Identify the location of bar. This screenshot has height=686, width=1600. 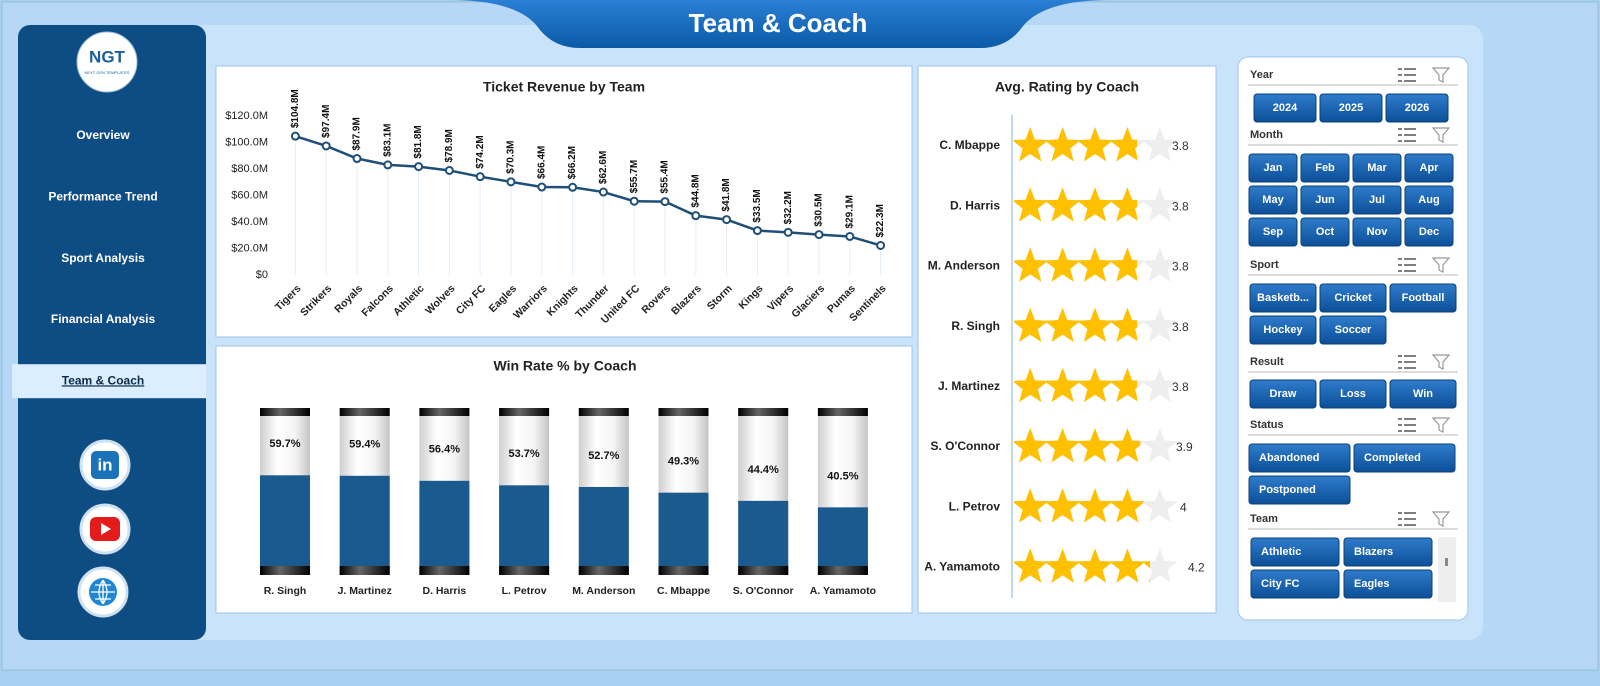
(763, 537).